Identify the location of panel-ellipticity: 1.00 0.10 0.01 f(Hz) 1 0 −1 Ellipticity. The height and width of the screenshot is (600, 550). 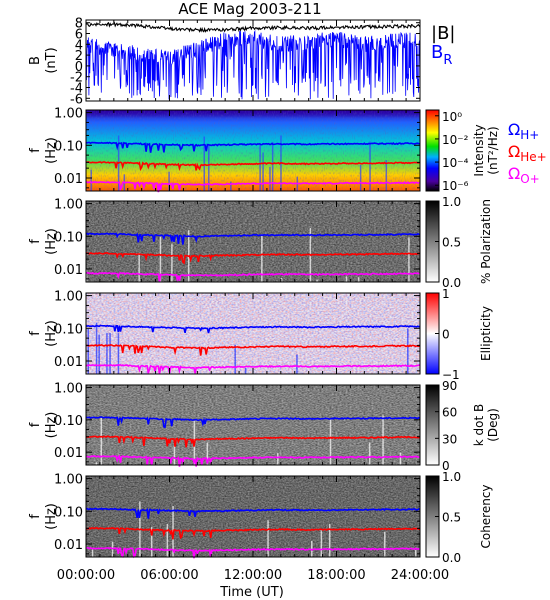
(260, 334).